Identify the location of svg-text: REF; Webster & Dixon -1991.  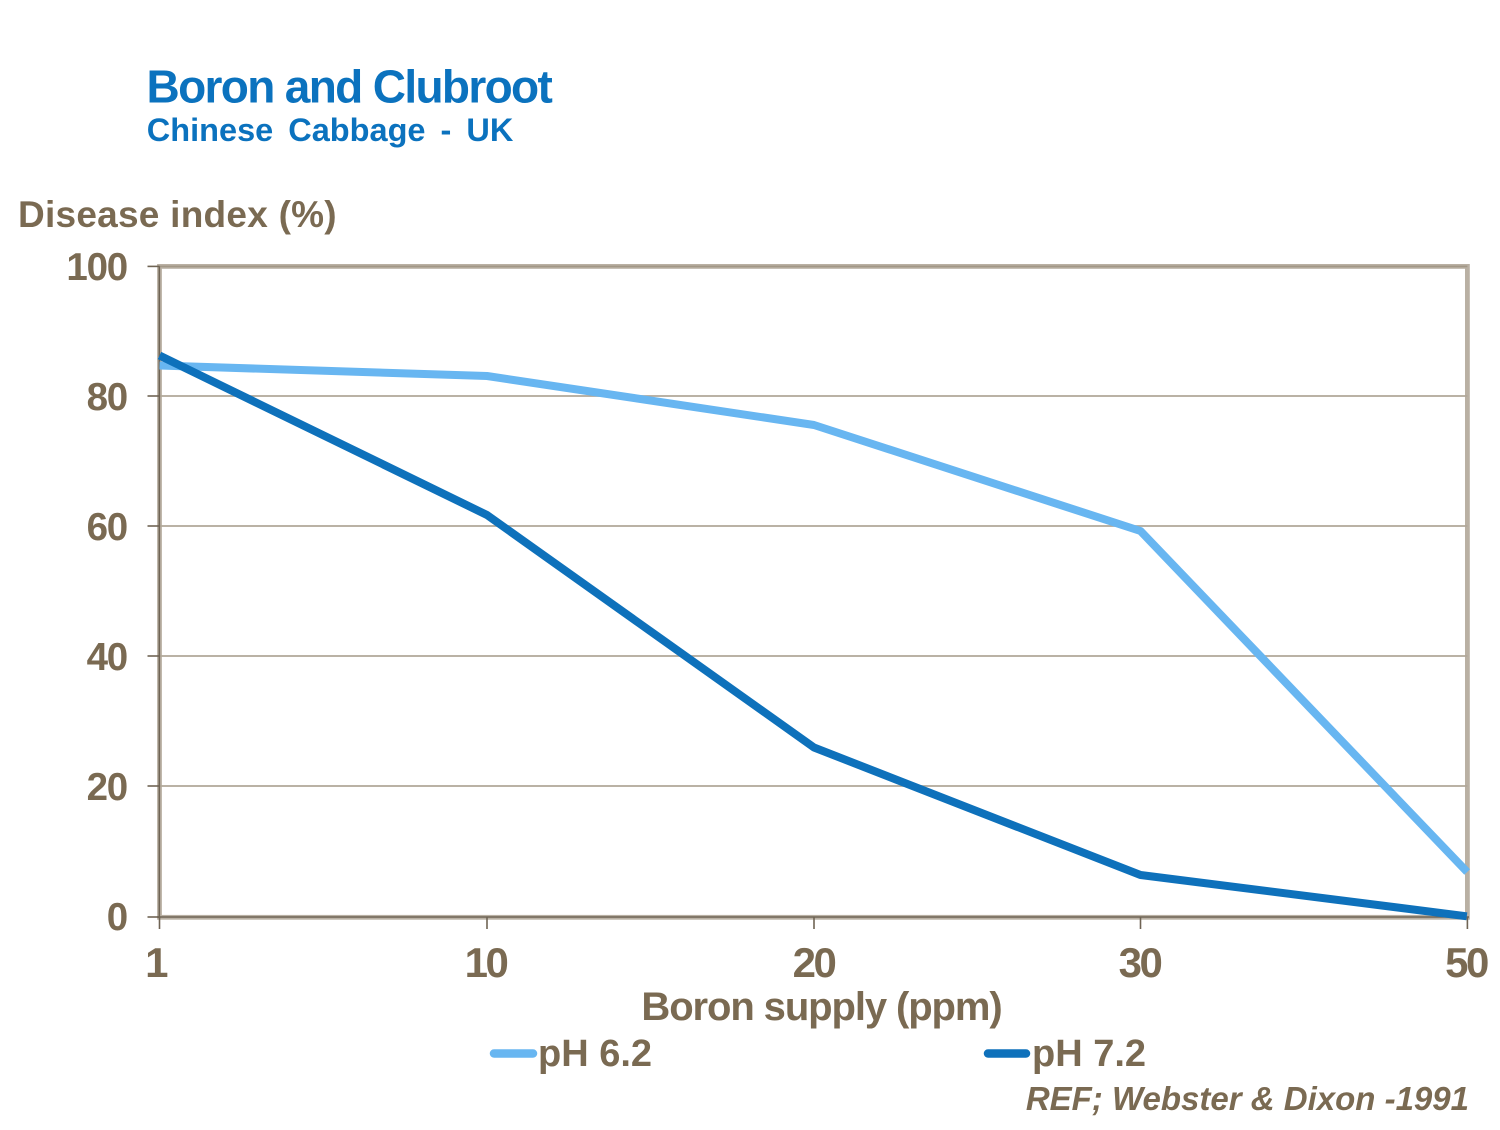
(1247, 1098).